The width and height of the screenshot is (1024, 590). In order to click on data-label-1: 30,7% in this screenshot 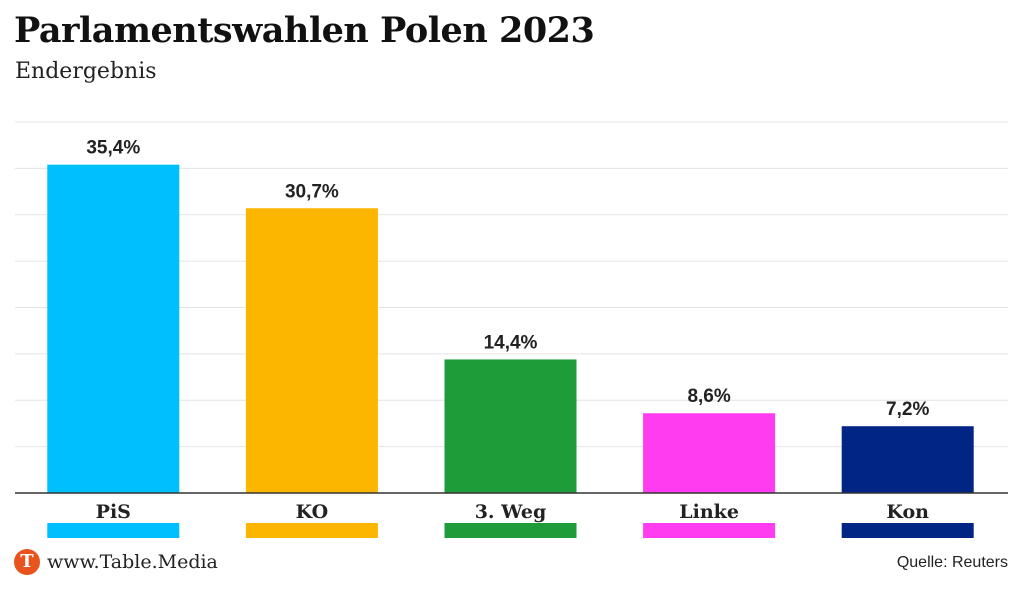, I will do `click(312, 191)`.